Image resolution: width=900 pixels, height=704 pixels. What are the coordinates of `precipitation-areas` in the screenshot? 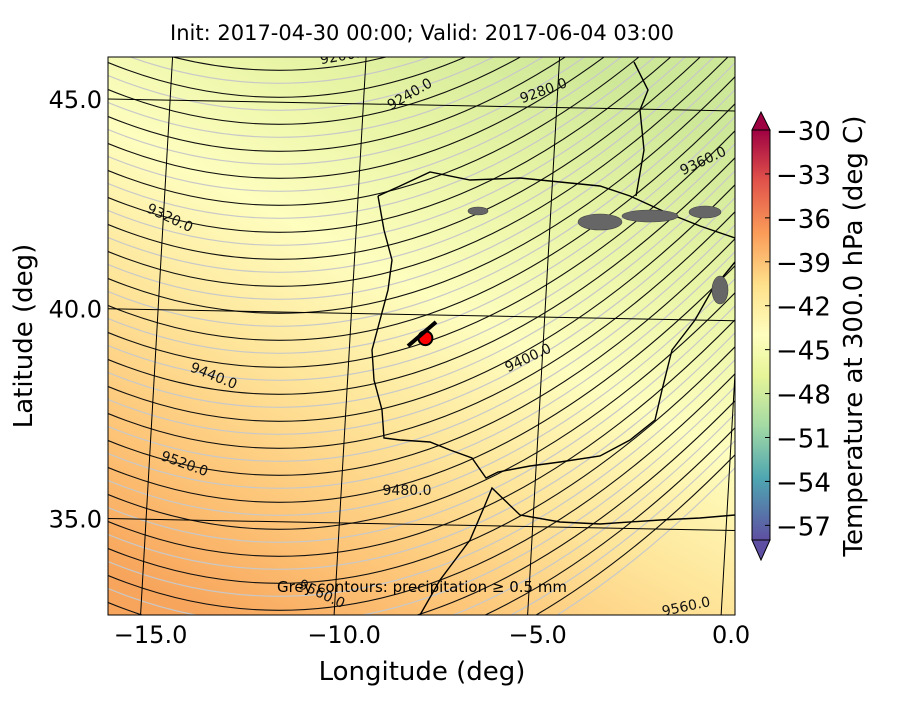 It's located at (598, 255).